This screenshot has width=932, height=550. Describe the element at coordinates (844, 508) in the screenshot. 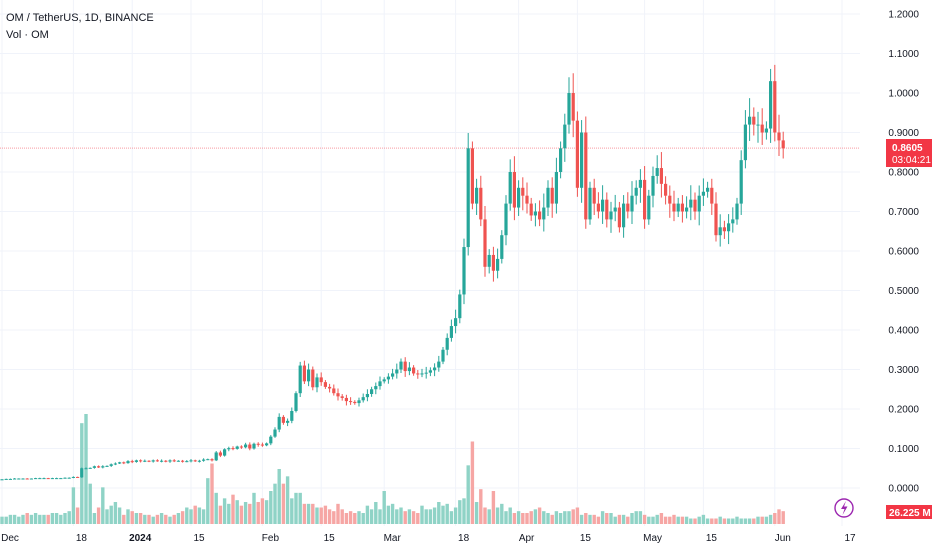

I see `lightning-icon` at that location.